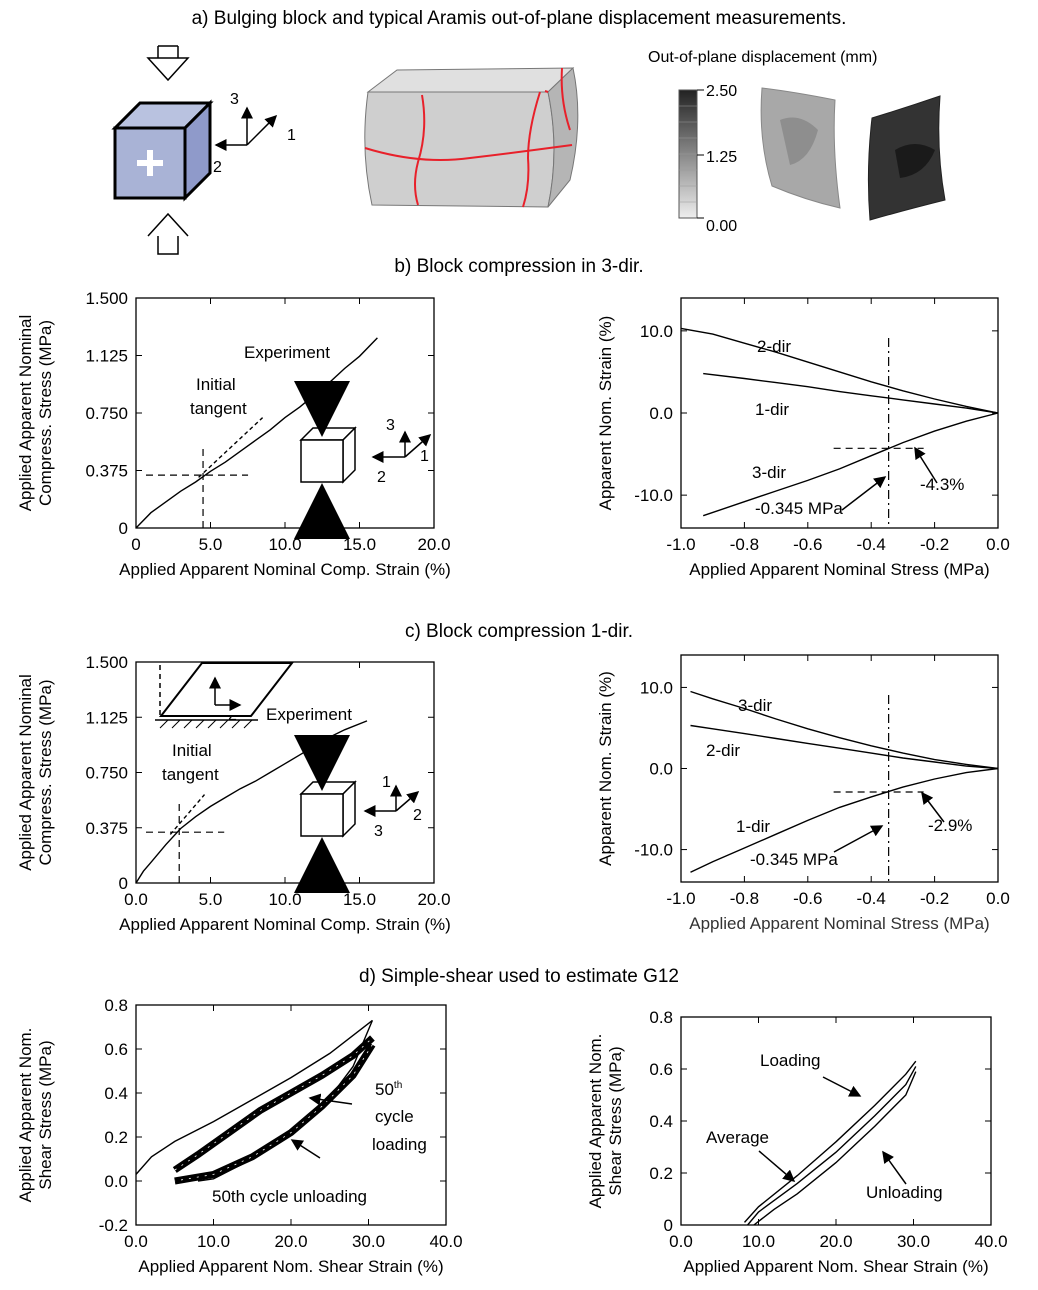 Image resolution: width=1038 pixels, height=1290 pixels. I want to click on annotation-label: Unloading, so click(904, 1192).